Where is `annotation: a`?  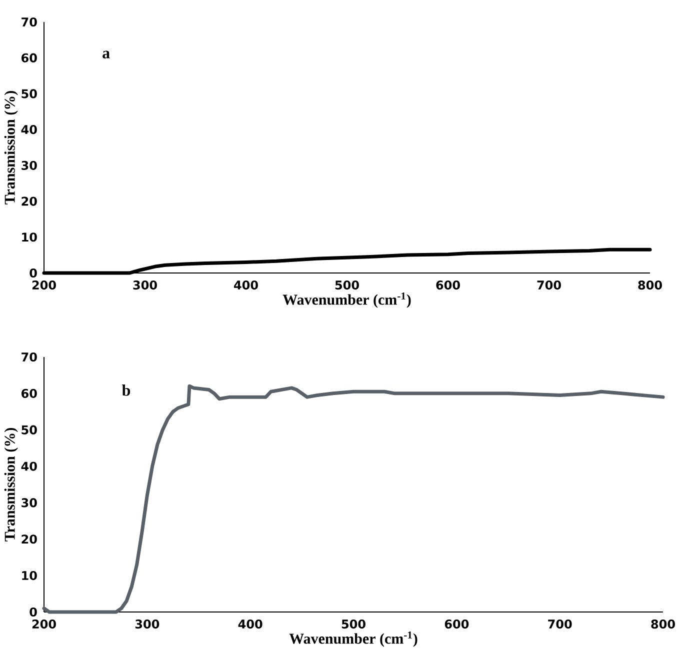
annotation: a is located at coordinates (106, 54).